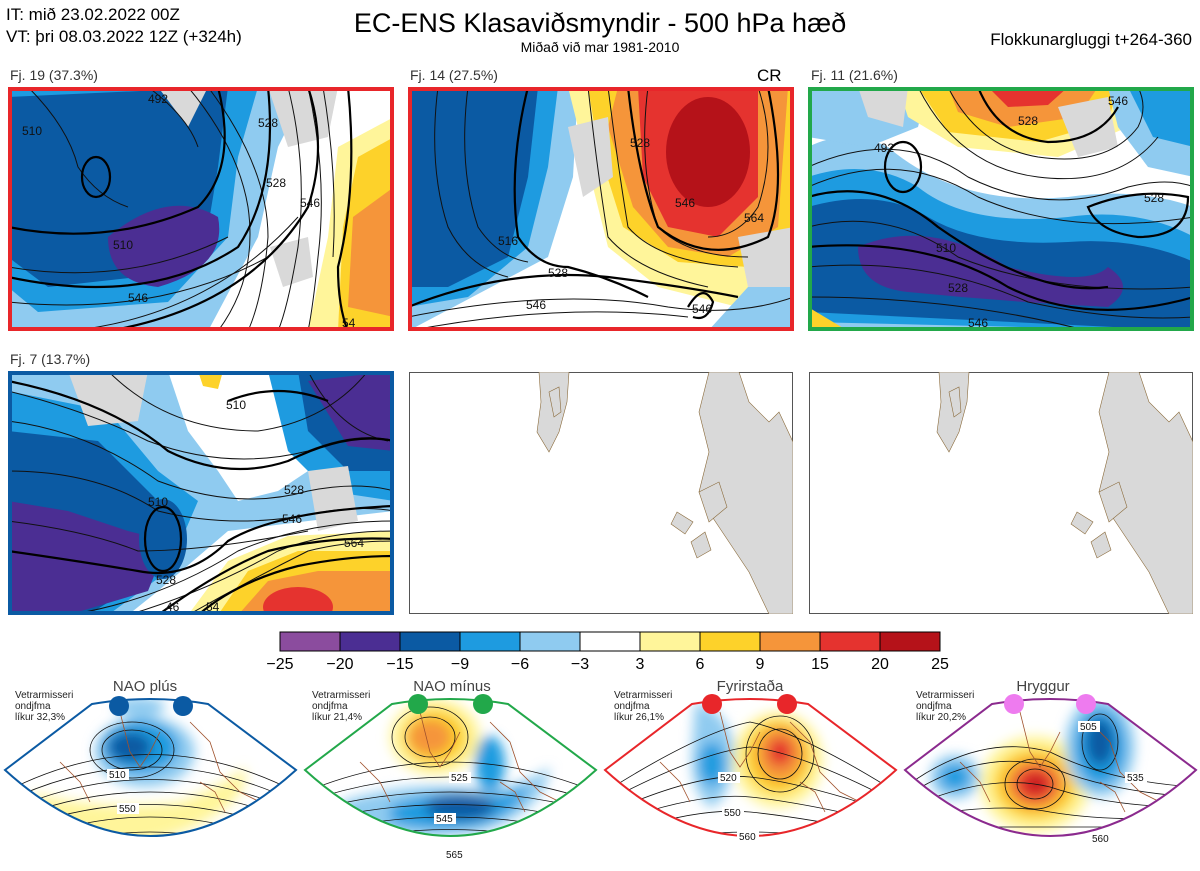 This screenshot has height=871, width=1200. Describe the element at coordinates (820, 664) in the screenshot. I see `colorbar-tick-label: 15` at that location.